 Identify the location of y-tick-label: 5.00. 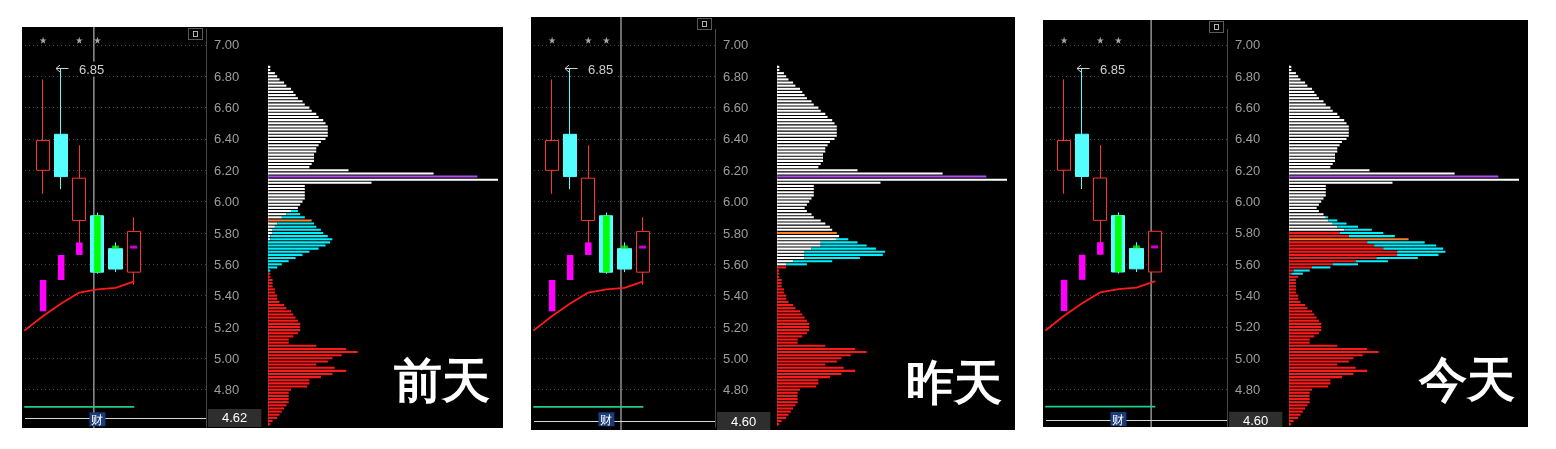
(227, 358).